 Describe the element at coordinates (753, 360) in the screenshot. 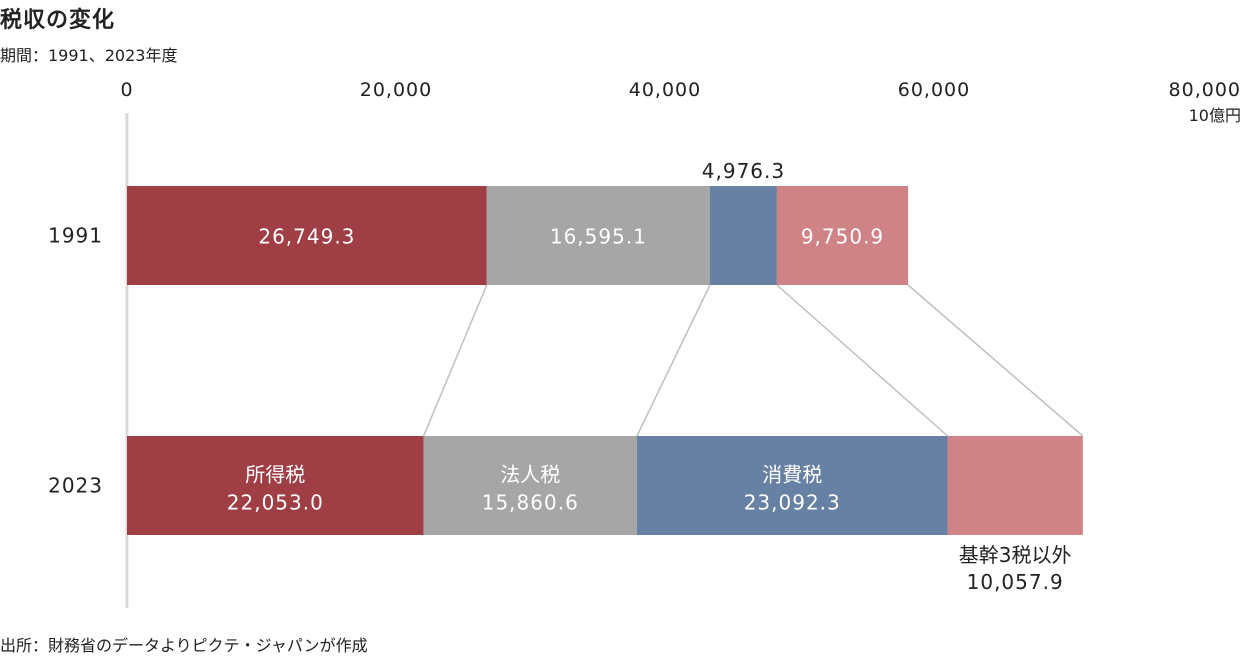

I see `connector-layer` at that location.